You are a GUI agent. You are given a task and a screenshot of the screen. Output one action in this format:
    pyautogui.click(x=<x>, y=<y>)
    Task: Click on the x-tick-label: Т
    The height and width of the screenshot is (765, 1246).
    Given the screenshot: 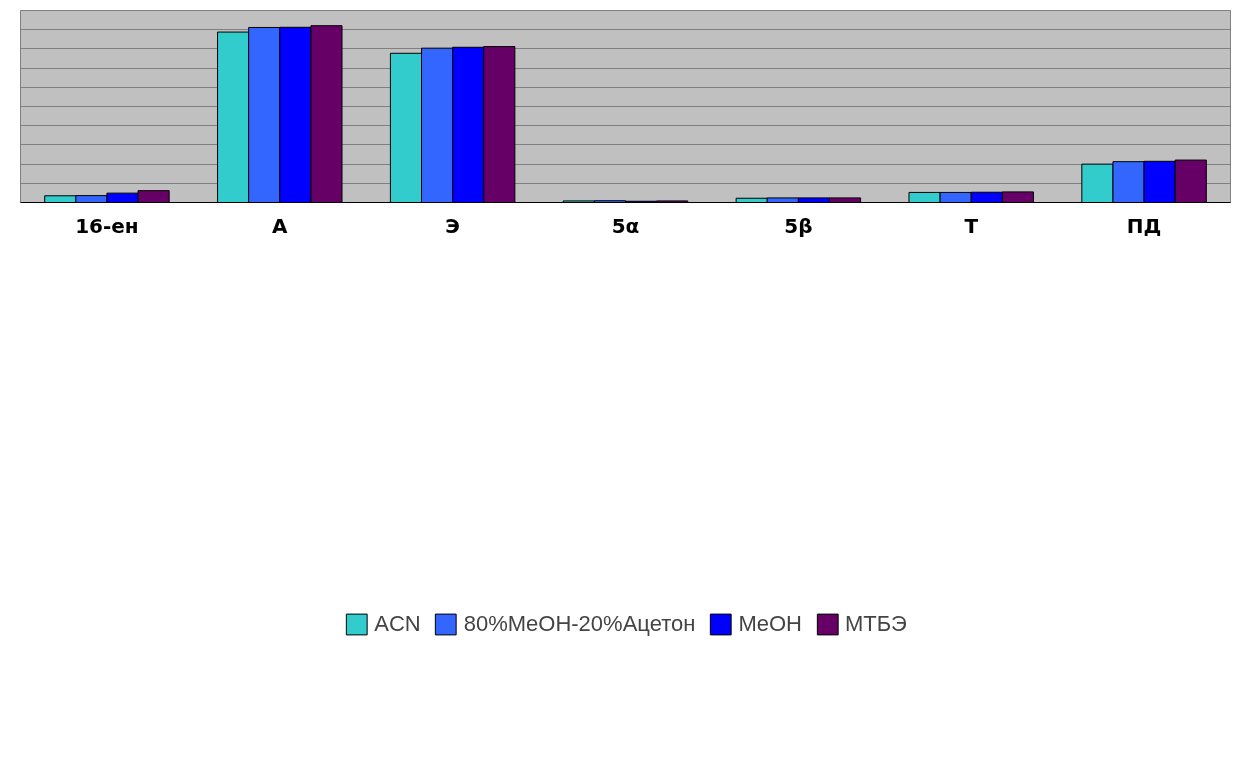 What is the action you would take?
    pyautogui.click(x=971, y=225)
    